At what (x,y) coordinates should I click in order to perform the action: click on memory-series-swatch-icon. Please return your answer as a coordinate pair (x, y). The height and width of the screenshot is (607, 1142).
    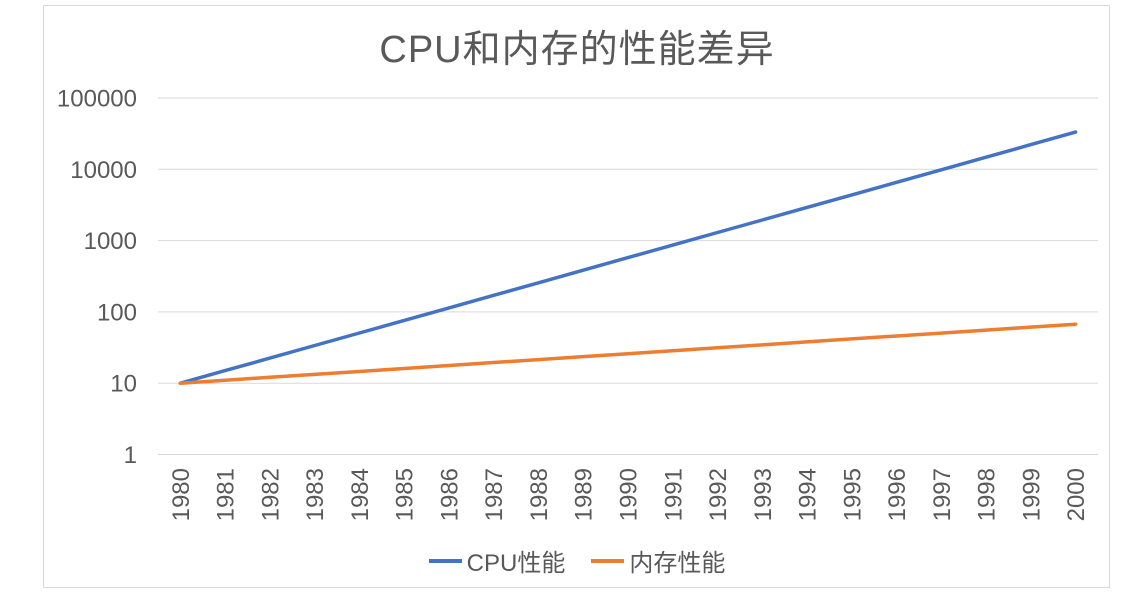
    Looking at the image, I should click on (608, 560).